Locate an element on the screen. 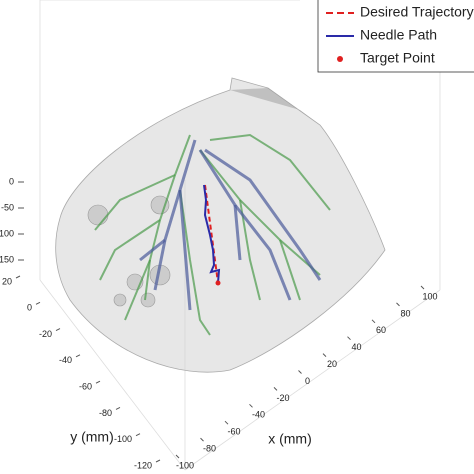 Image resolution: width=474 pixels, height=474 pixels. x-tick-label: -80 is located at coordinates (209, 448).